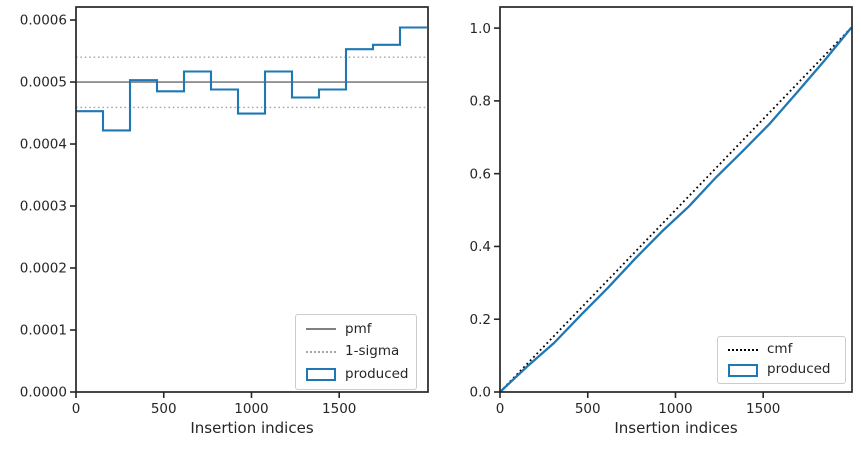 The image size is (861, 453). What do you see at coordinates (43, 207) in the screenshot?
I see `y-tick-label: 0.0003` at bounding box center [43, 207].